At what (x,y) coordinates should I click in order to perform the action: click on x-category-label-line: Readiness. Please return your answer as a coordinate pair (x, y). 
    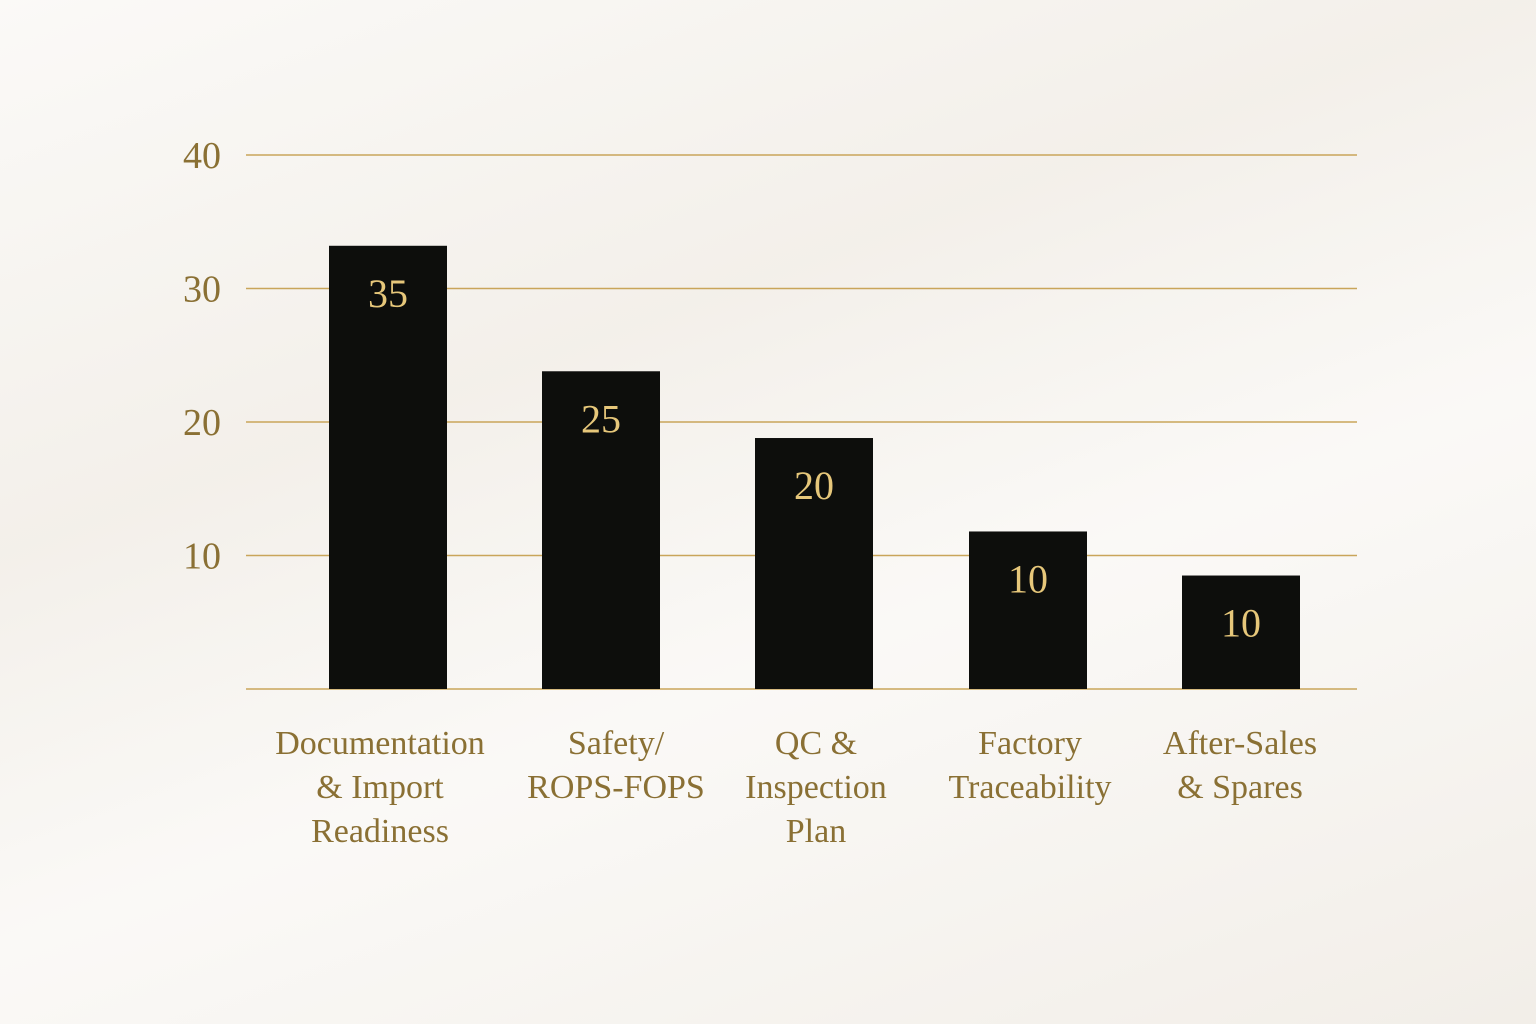
    Looking at the image, I should click on (380, 831).